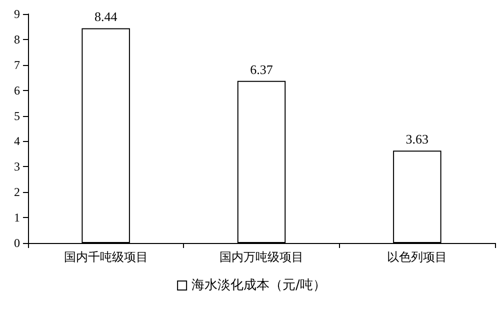 The image size is (503, 311). What do you see at coordinates (17, 39) in the screenshot?
I see `y-tick-label: 8` at bounding box center [17, 39].